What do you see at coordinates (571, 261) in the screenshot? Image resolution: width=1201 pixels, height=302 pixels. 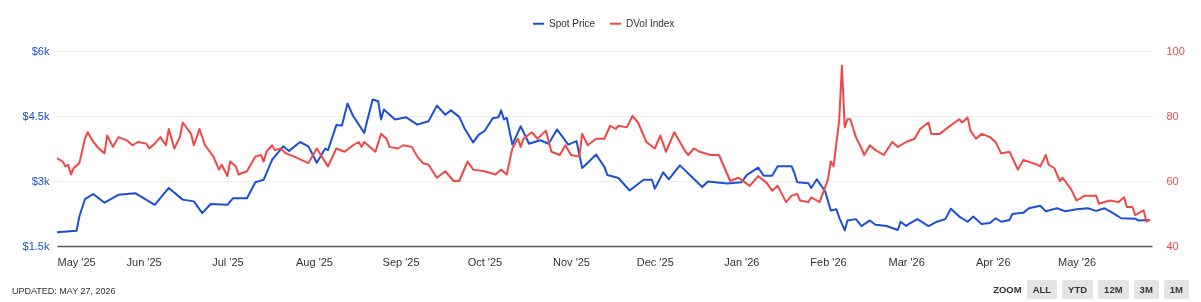 I see `x-tick-label: Nov '25` at bounding box center [571, 261].